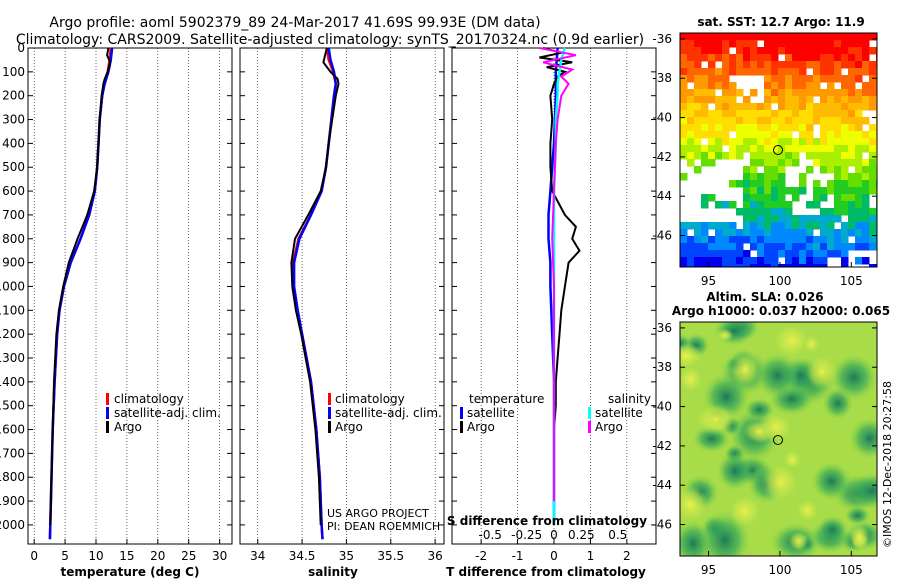  I want to click on temperature-xtick-label: 25, so click(188, 556).